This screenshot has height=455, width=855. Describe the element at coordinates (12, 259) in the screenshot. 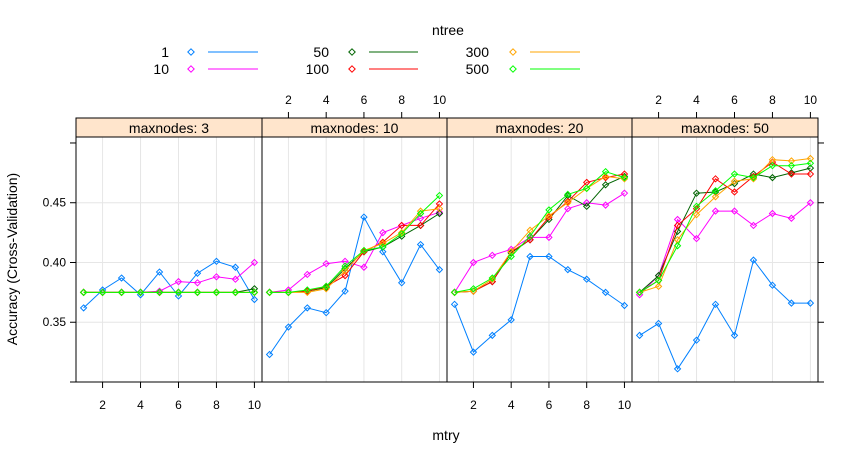

I see `y-axis-title: Accuracy (Cross-Validation)` at that location.